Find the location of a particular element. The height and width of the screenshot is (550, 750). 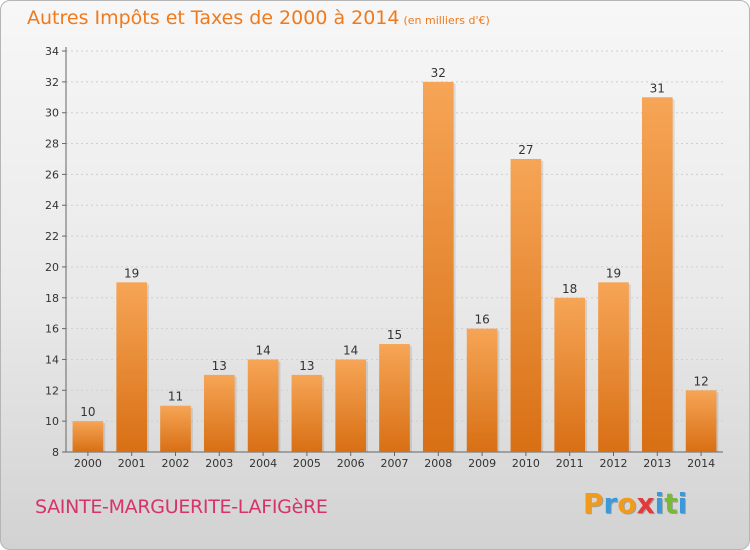

y-tick-label: 8 is located at coordinates (55, 452).